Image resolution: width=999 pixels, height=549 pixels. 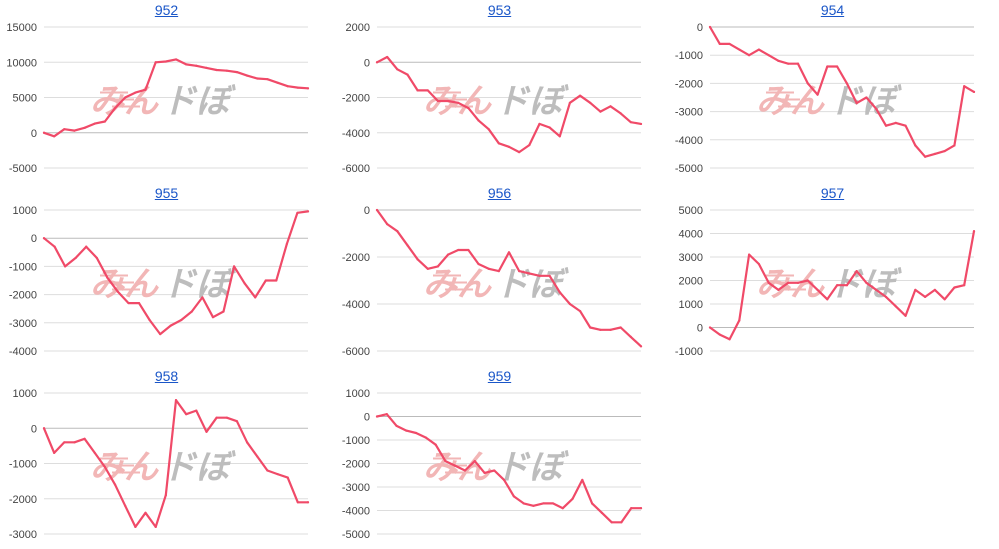 What do you see at coordinates (166, 193) in the screenshot?
I see `chart-title-link: 955` at bounding box center [166, 193].